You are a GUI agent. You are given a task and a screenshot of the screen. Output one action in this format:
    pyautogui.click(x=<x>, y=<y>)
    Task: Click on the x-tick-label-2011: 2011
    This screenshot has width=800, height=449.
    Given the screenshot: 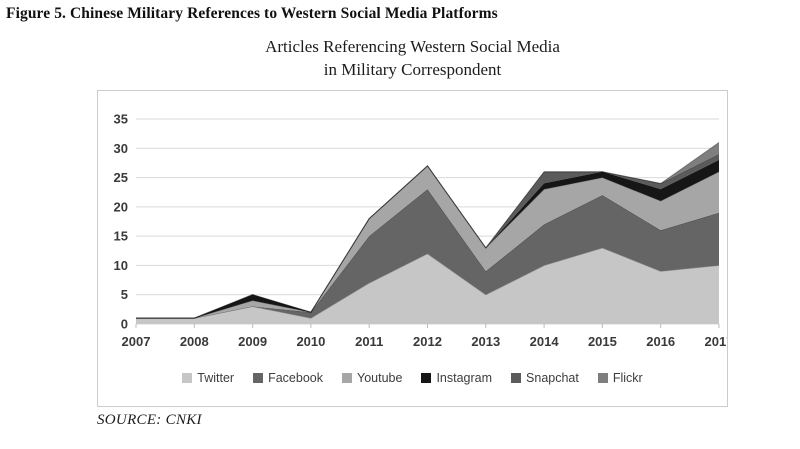 What is the action you would take?
    pyautogui.click(x=369, y=341)
    